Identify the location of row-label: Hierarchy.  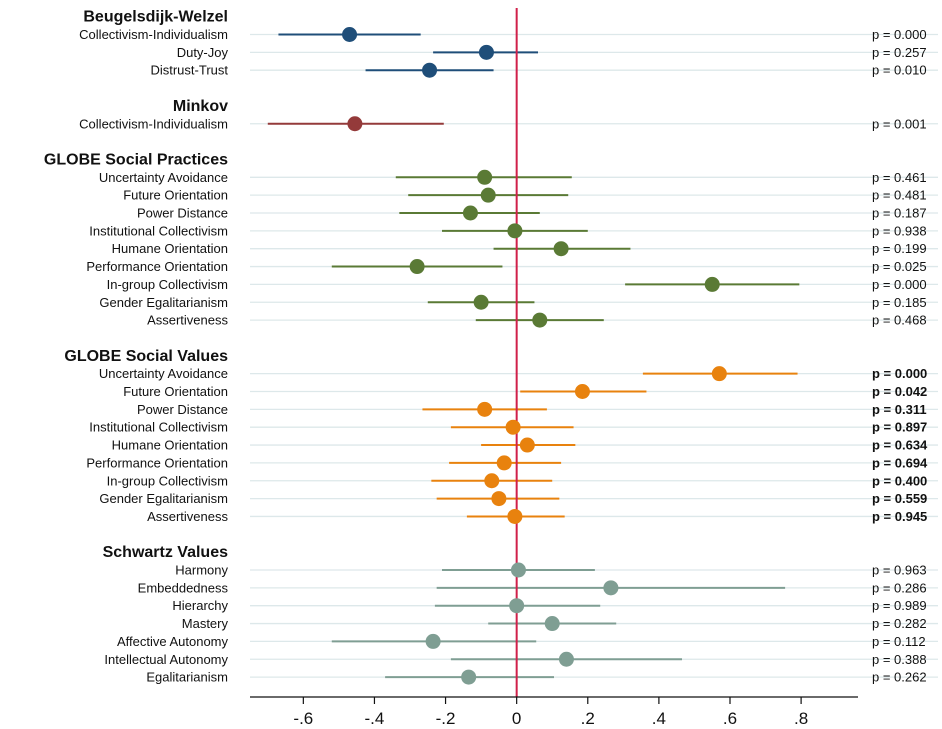
(200, 605).